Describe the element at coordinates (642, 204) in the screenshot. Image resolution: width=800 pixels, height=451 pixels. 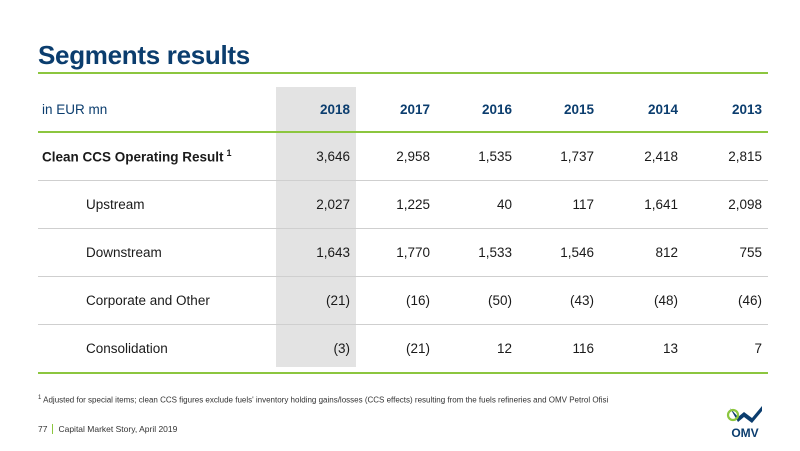
I see `table-cell: 1,641` at that location.